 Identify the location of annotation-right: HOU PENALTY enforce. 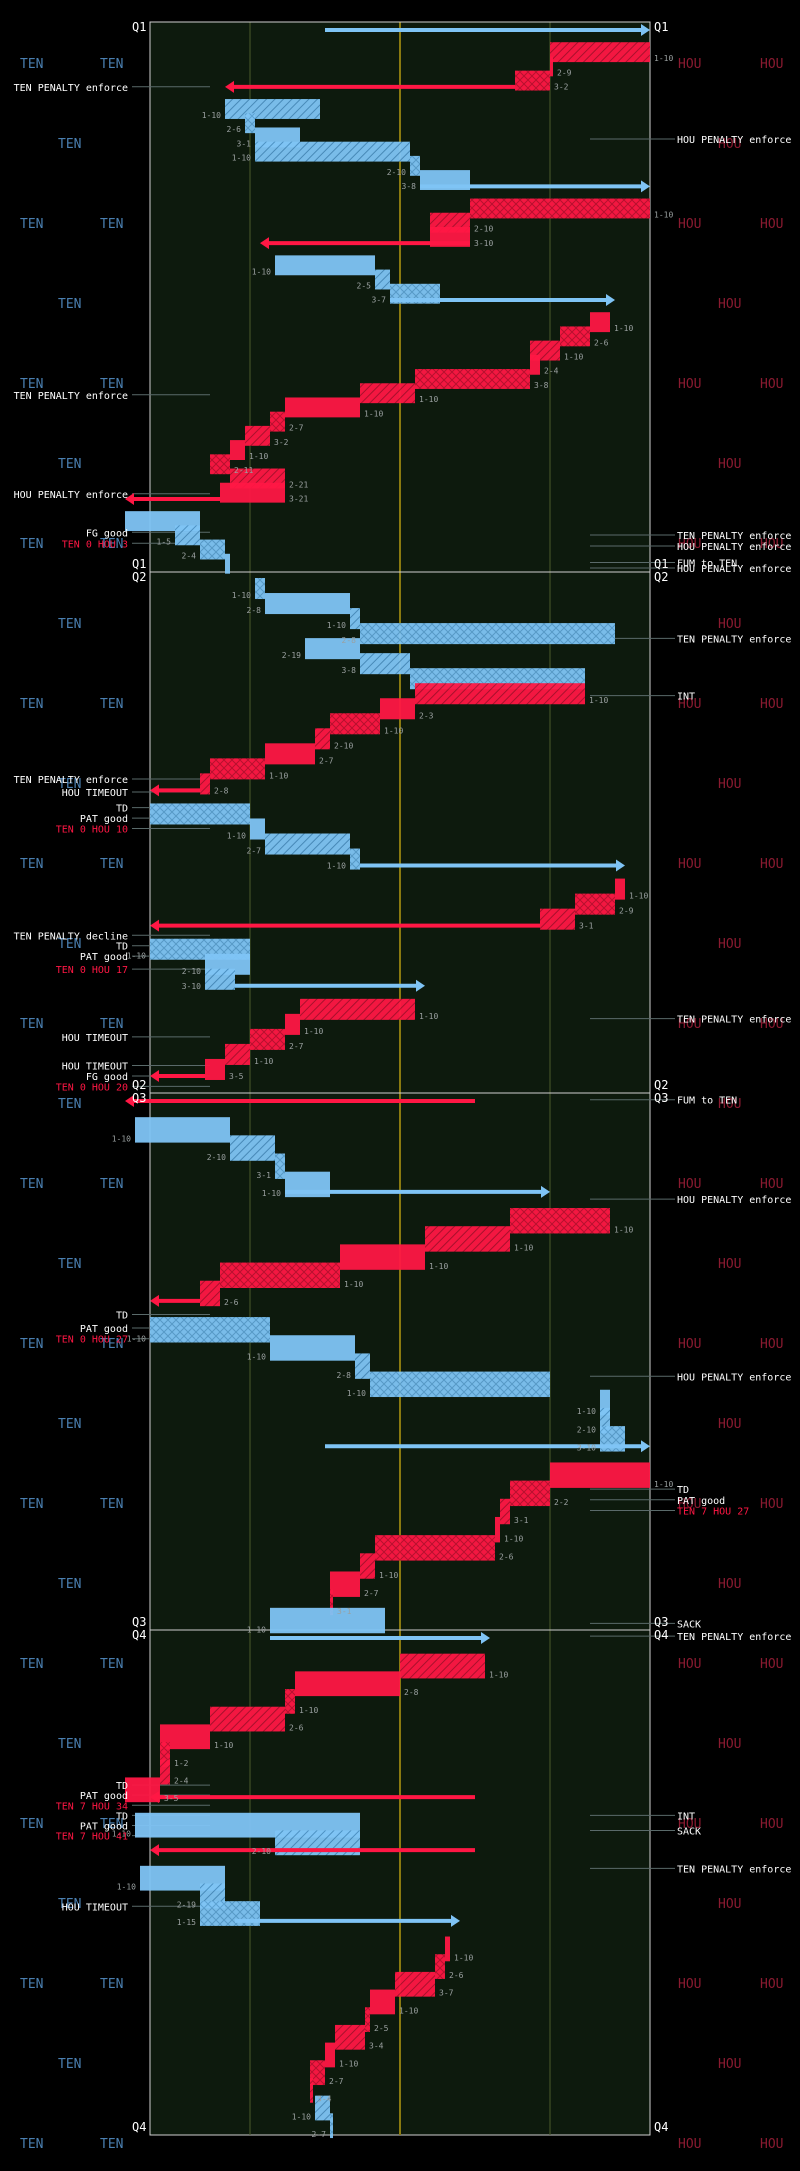
(734, 140).